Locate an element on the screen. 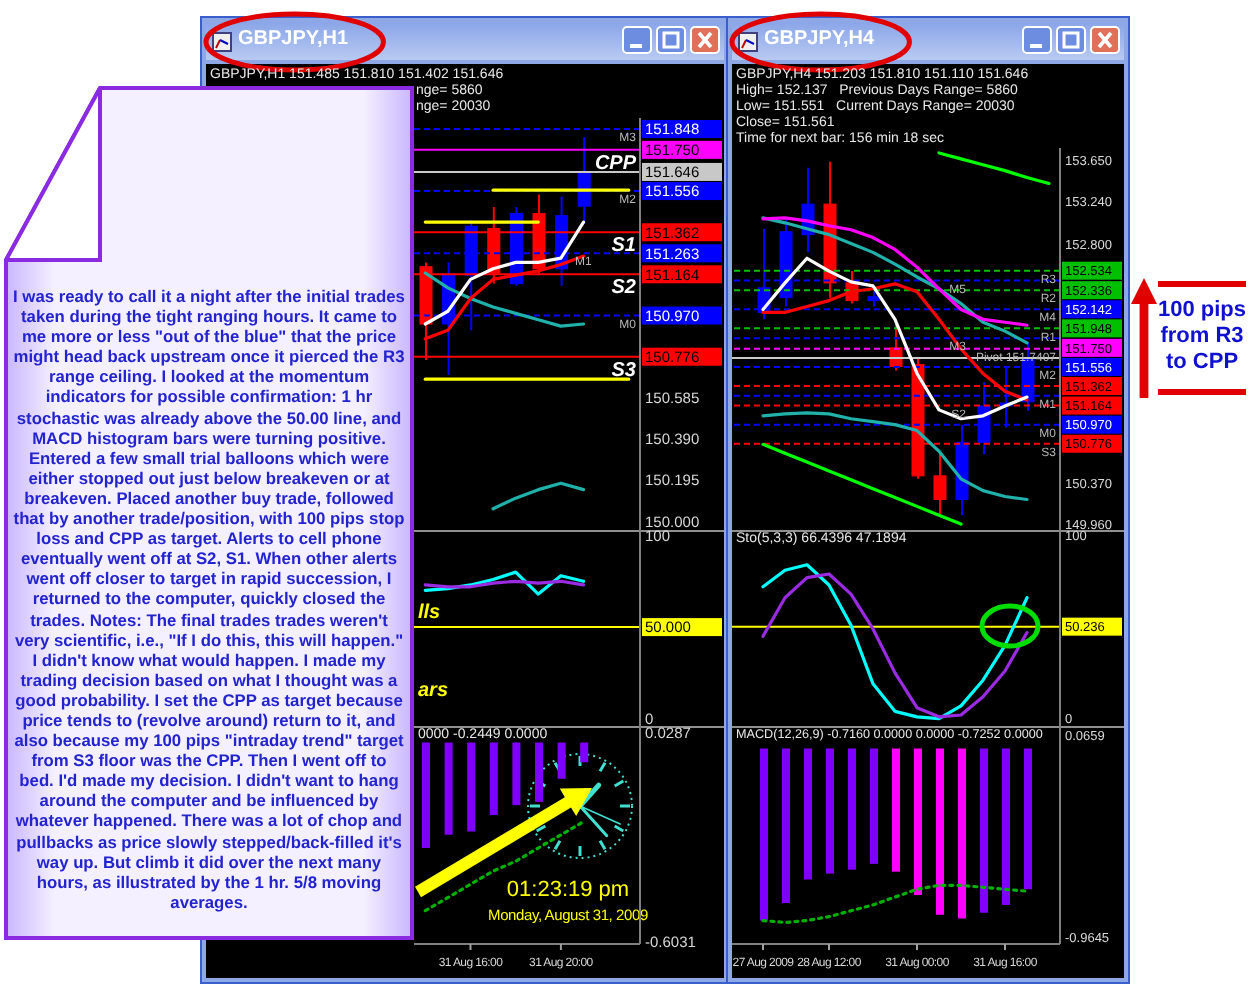  ref-line-label: S2 is located at coordinates (624, 288).